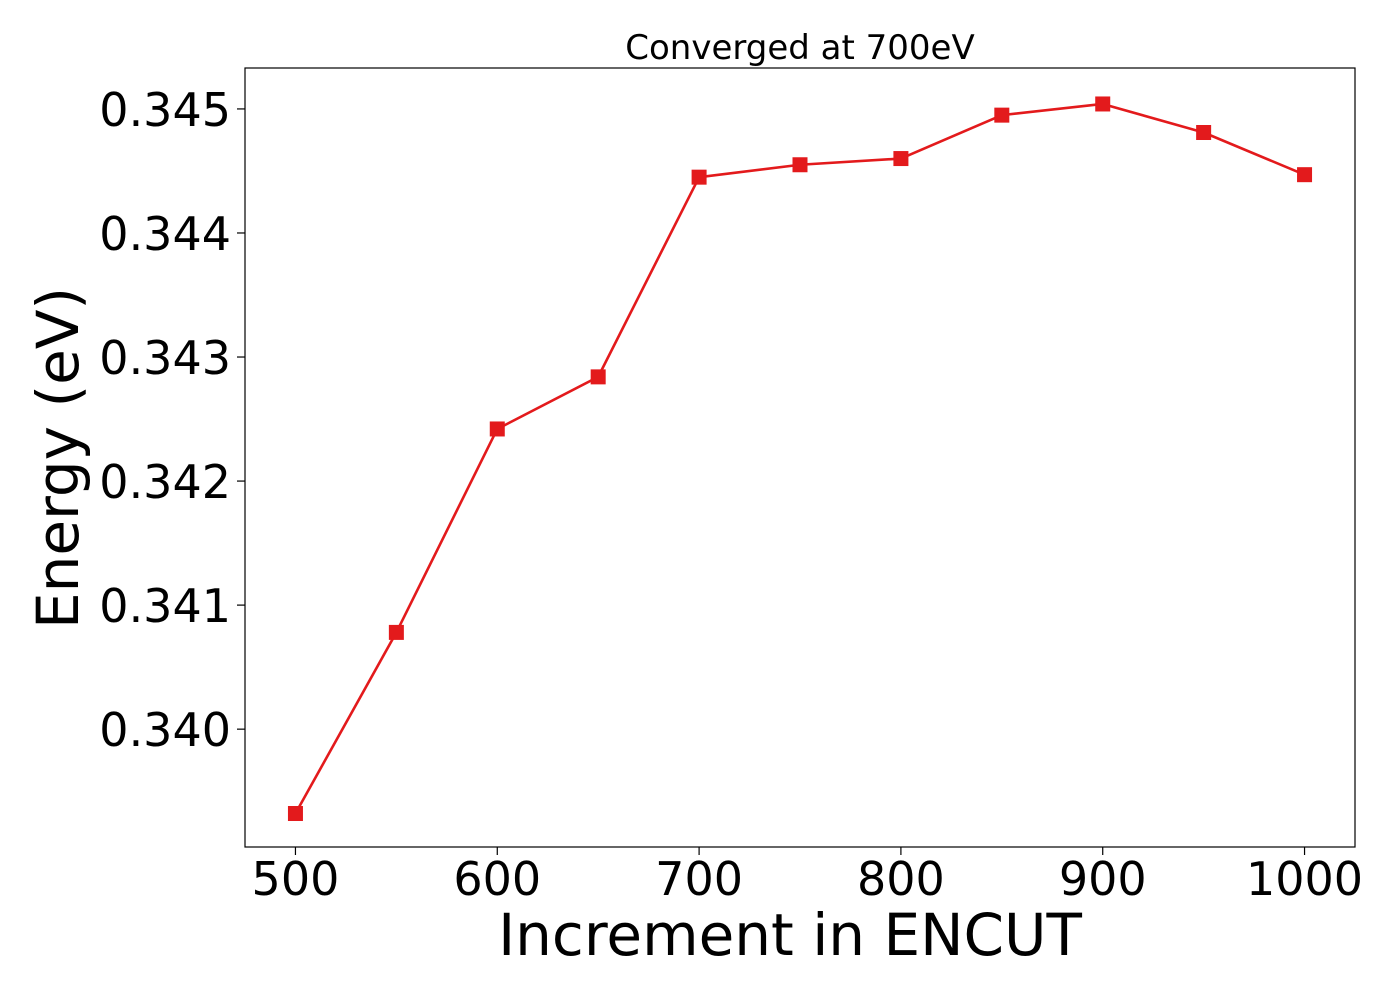  I want to click on y-tick-label: 0.340, so click(165, 730).